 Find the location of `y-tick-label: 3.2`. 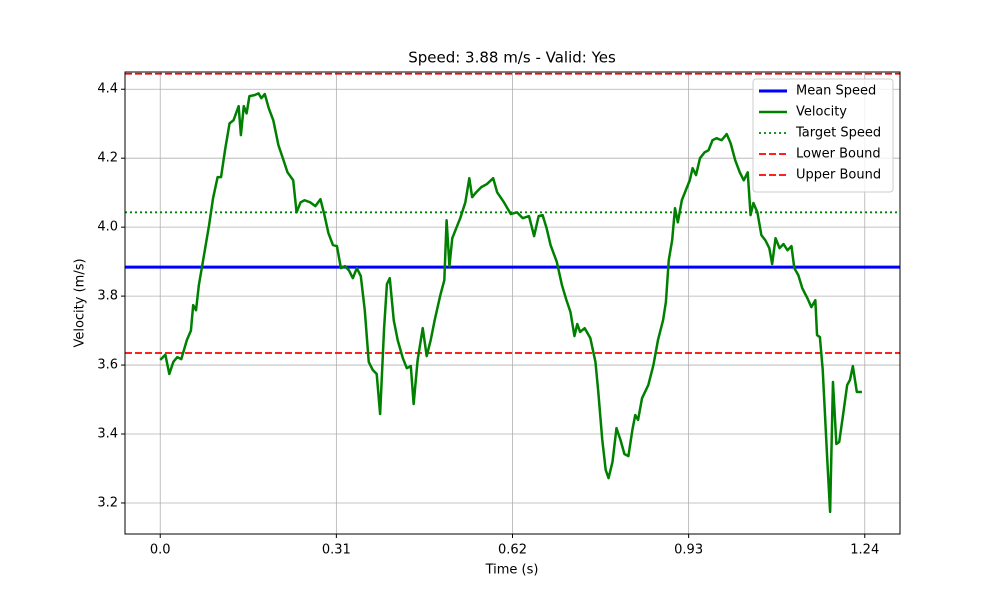

y-tick-label: 3.2 is located at coordinates (107, 502).